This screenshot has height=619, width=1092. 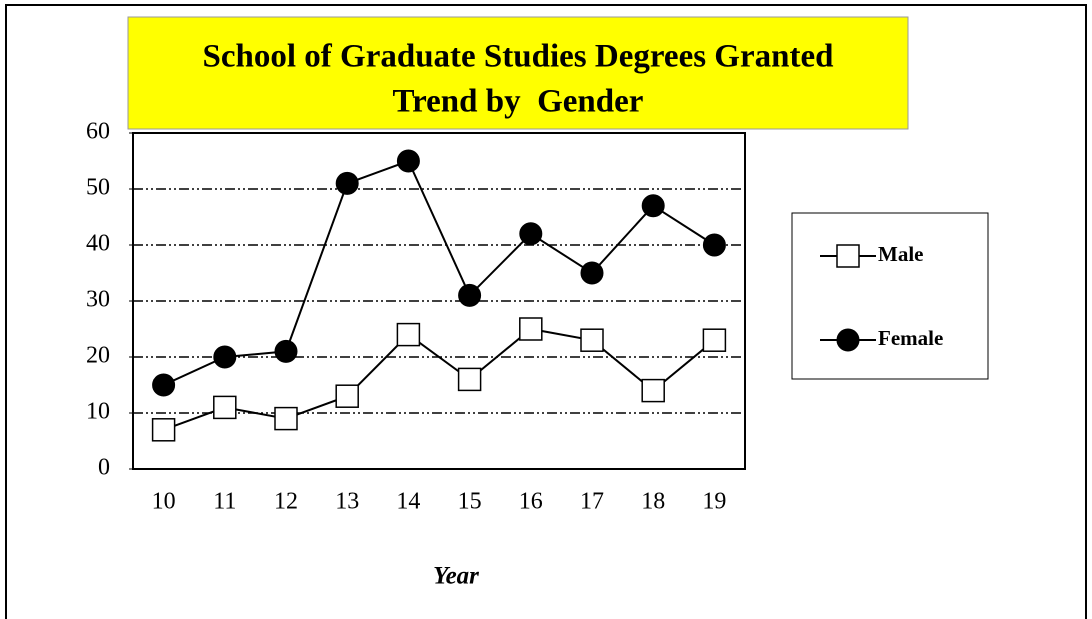 I want to click on legend-label: Male, so click(x=900, y=254).